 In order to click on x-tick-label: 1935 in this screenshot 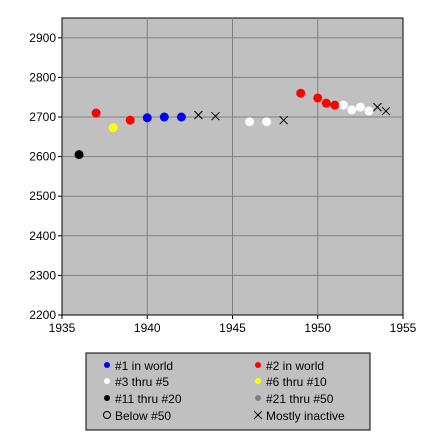, I will do `click(62, 328)`.